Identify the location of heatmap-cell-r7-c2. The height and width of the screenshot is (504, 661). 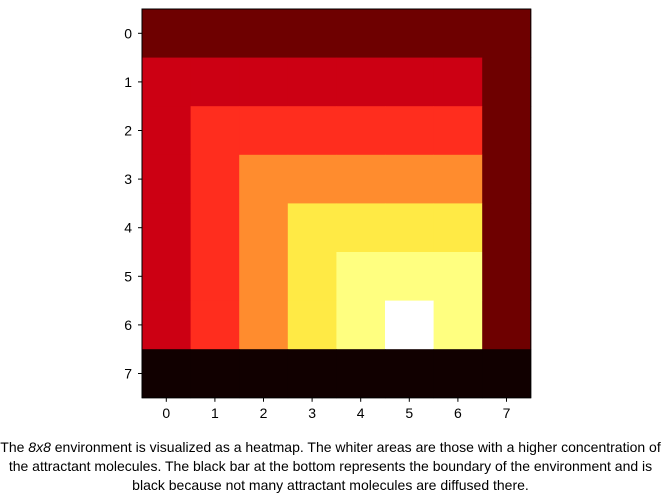
(264, 374).